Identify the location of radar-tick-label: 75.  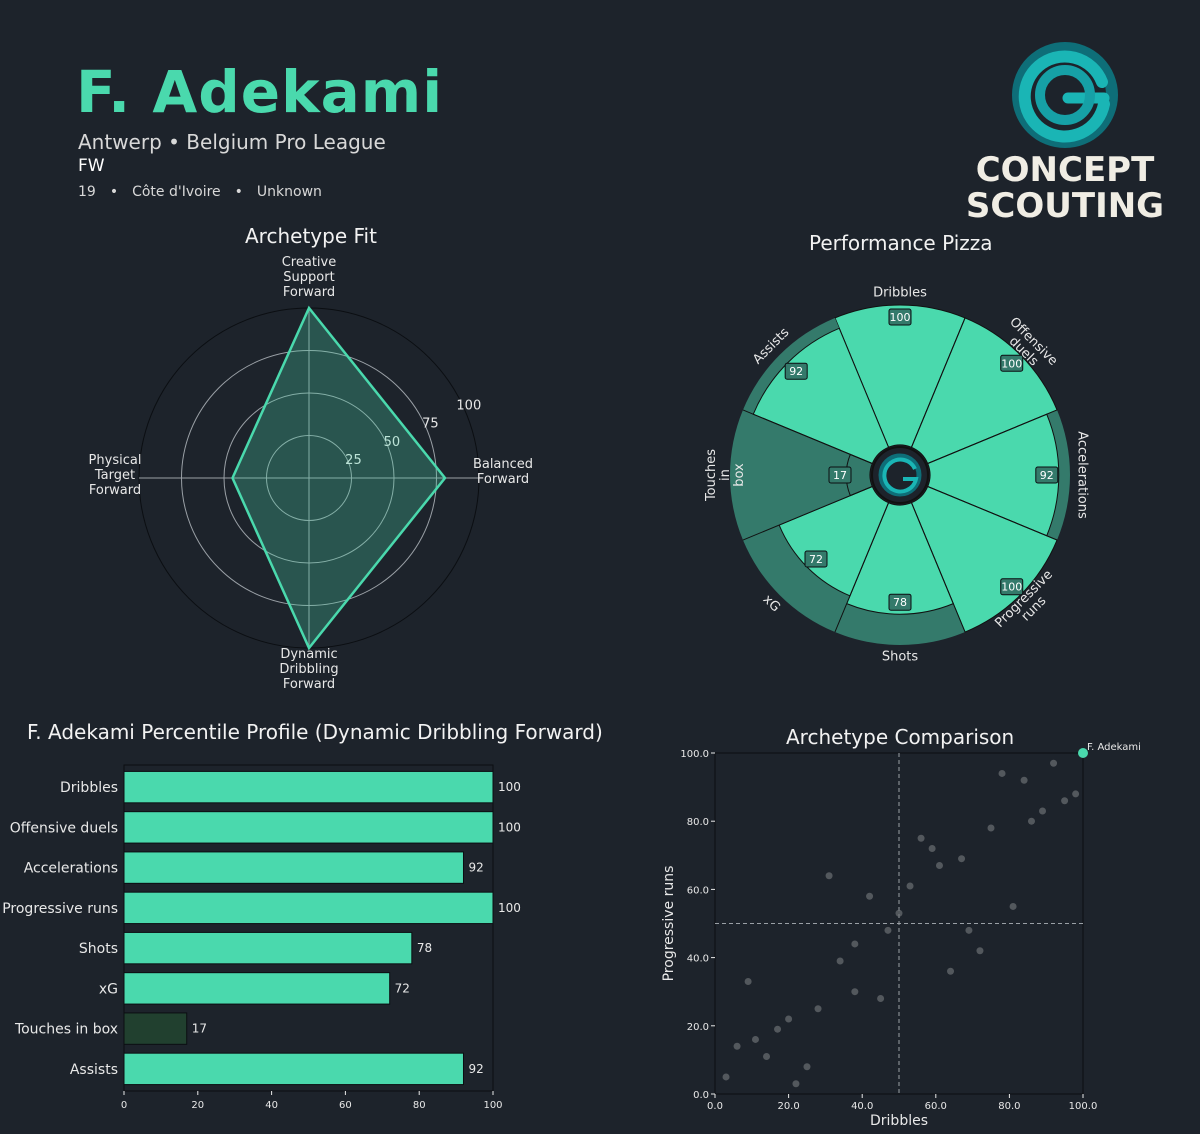
(430, 424).